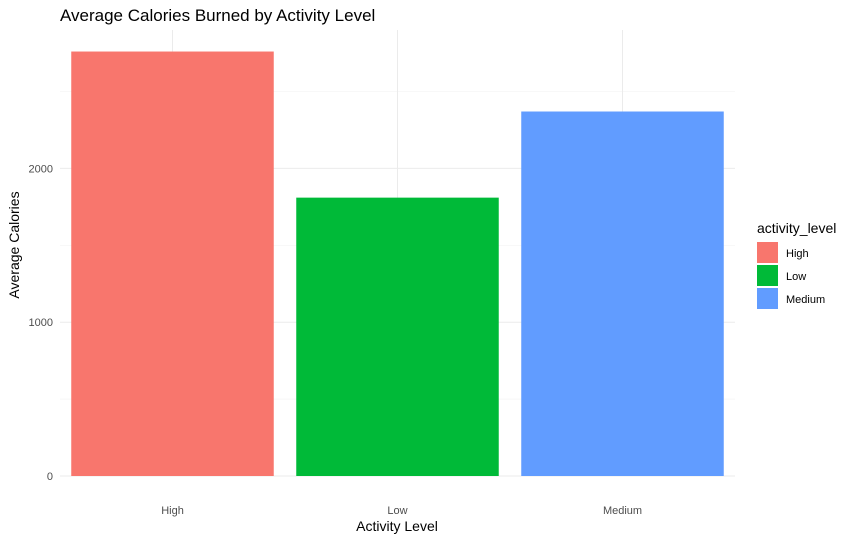 The height and width of the screenshot is (547, 852). What do you see at coordinates (767, 275) in the screenshot?
I see `legend-swatch-low` at bounding box center [767, 275].